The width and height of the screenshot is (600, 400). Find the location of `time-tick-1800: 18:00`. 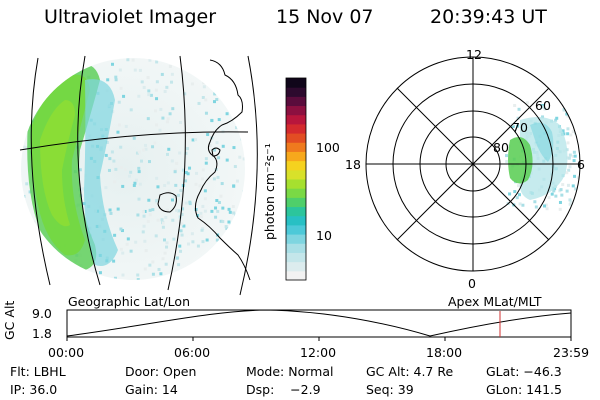

time-tick-1800: 18:00 is located at coordinates (444, 352).